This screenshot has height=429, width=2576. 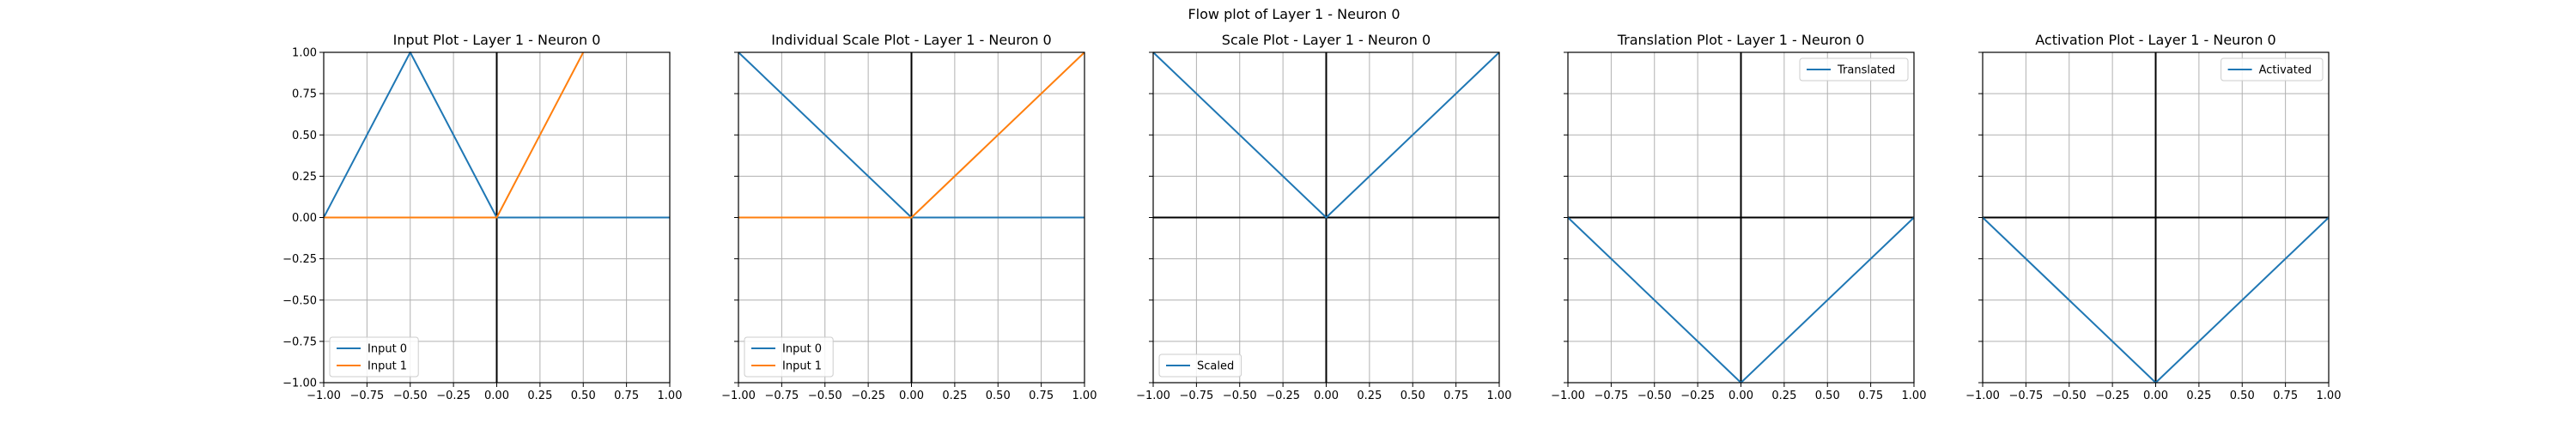 What do you see at coordinates (1327, 40) in the screenshot?
I see `subplot-title: Scale Plot - Layer 1 - Neuron 0` at bounding box center [1327, 40].